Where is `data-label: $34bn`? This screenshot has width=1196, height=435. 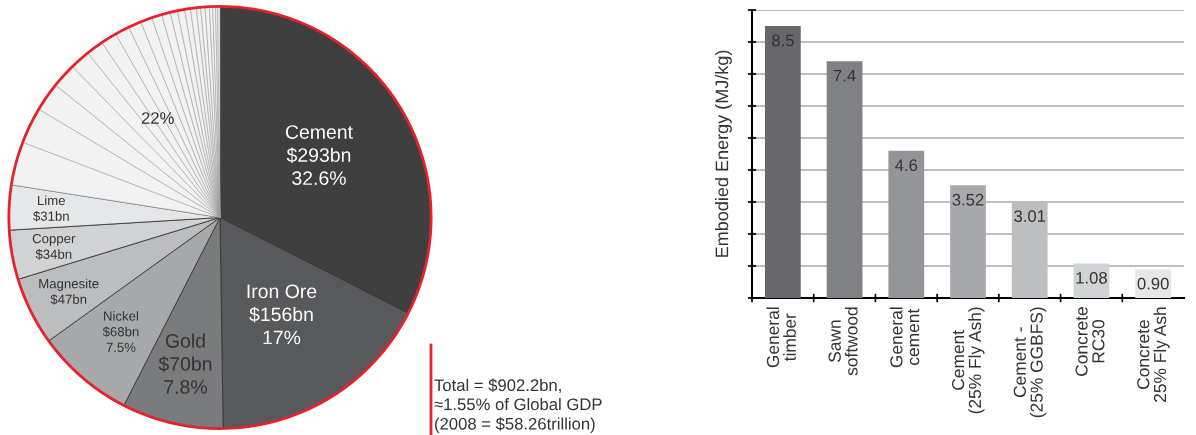
data-label: $34bn is located at coordinates (53, 254).